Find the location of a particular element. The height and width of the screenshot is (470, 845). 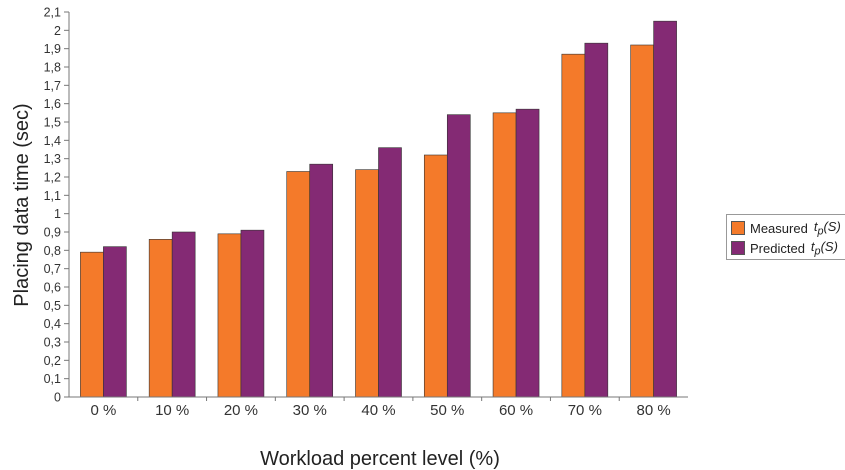

legend-item-predicted: Predicted tp(S) is located at coordinates (784, 248).